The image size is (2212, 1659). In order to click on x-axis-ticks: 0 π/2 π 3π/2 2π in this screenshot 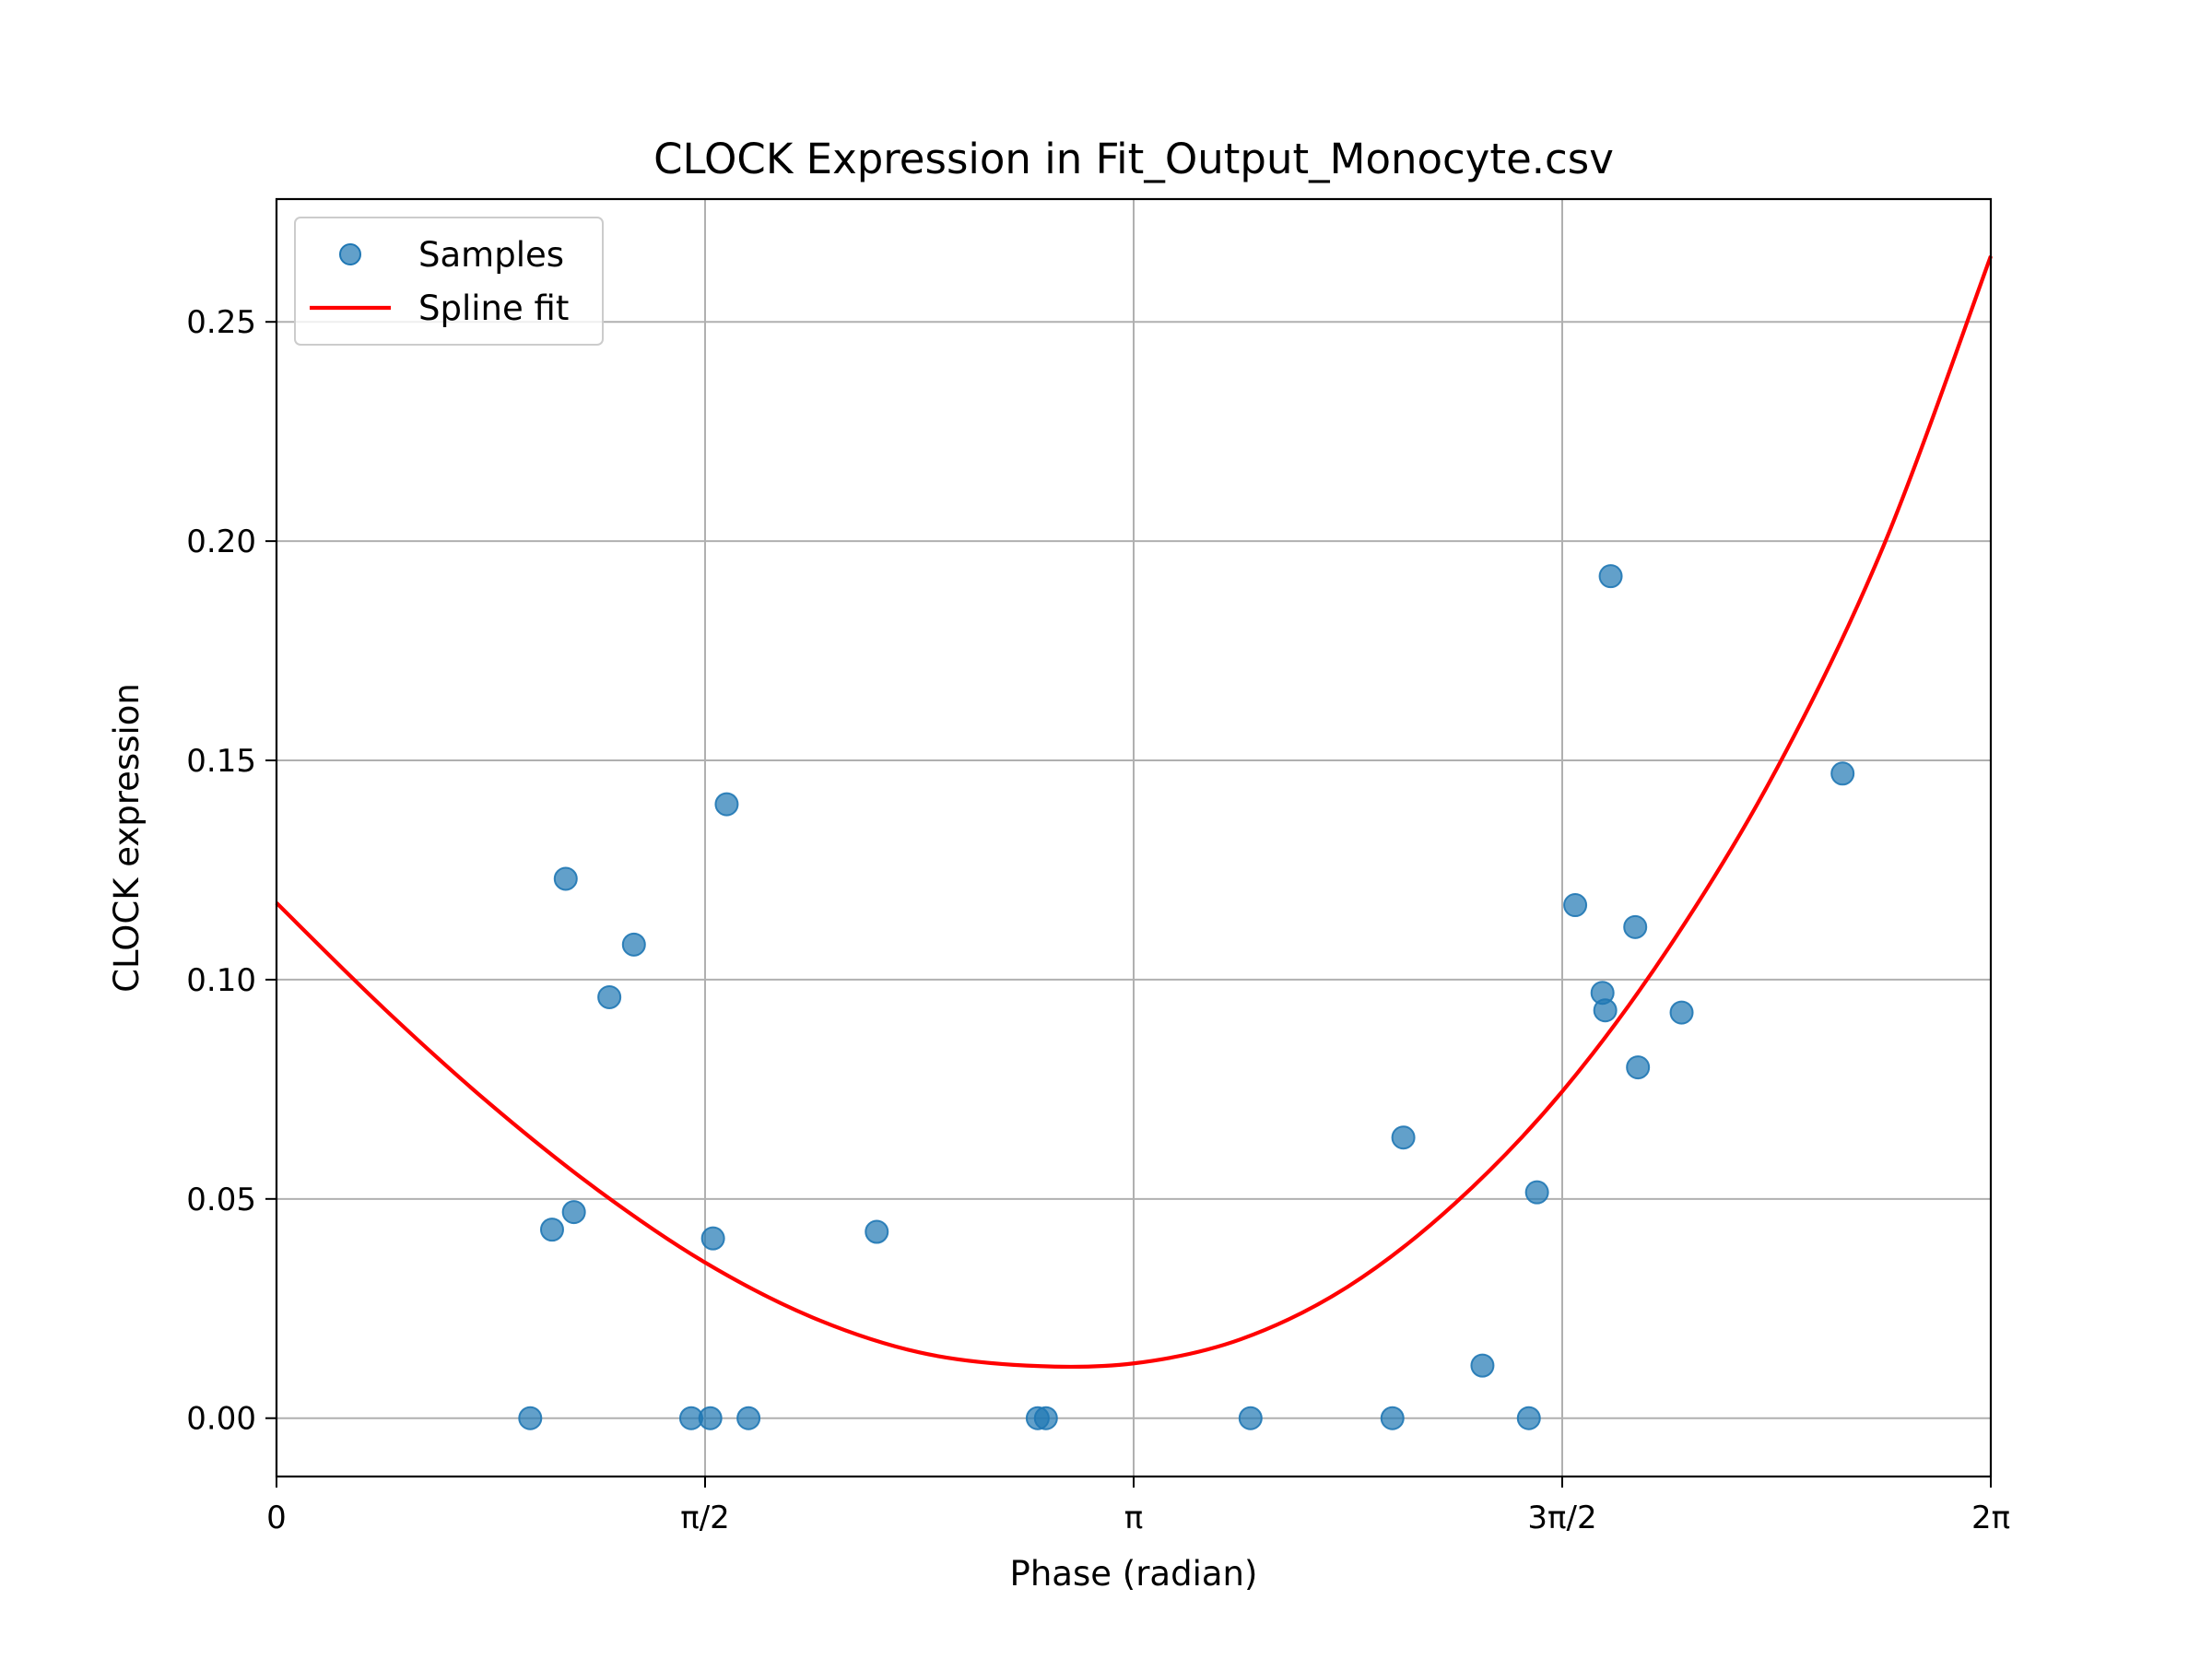, I will do `click(1138, 1506)`.